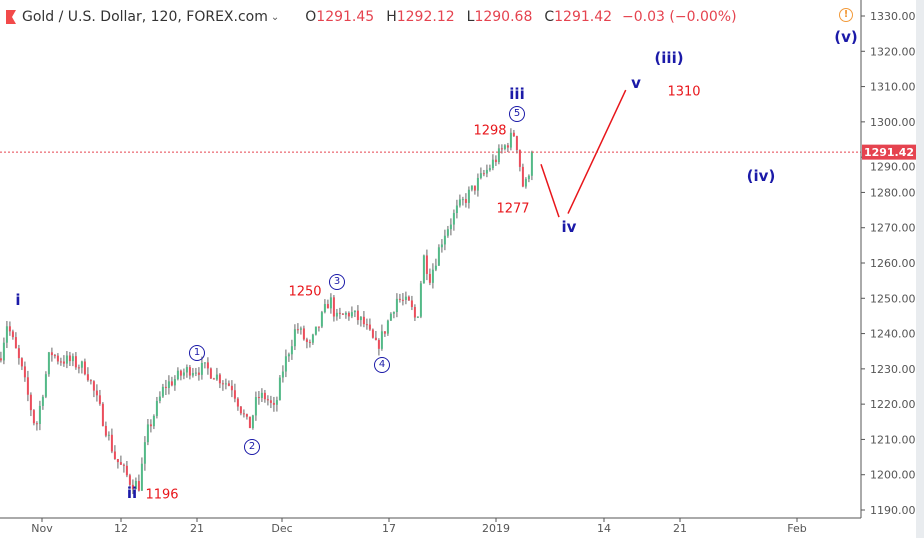 The height and width of the screenshot is (538, 924). Describe the element at coordinates (893, 298) in the screenshot. I see `price-tick-label: 1250.00` at that location.